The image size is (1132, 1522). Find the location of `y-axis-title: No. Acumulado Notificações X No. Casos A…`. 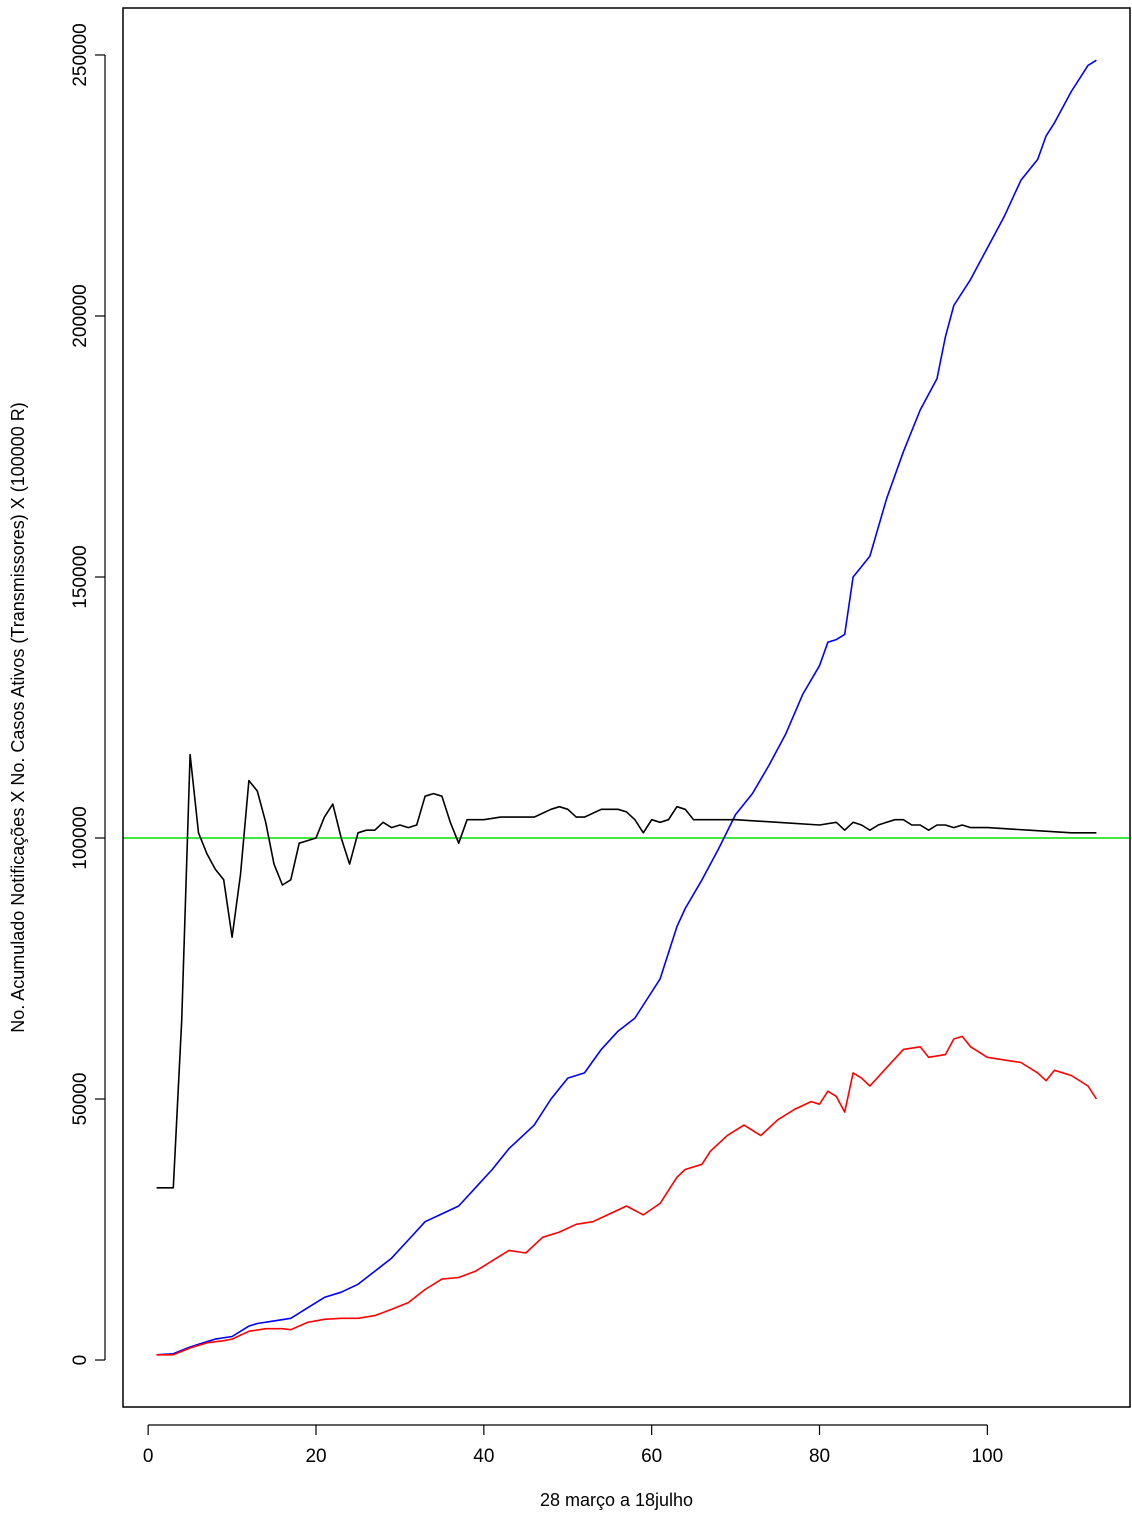

y-axis-title: No. Acumulado Notificações X No. Casos A… is located at coordinates (18, 717).